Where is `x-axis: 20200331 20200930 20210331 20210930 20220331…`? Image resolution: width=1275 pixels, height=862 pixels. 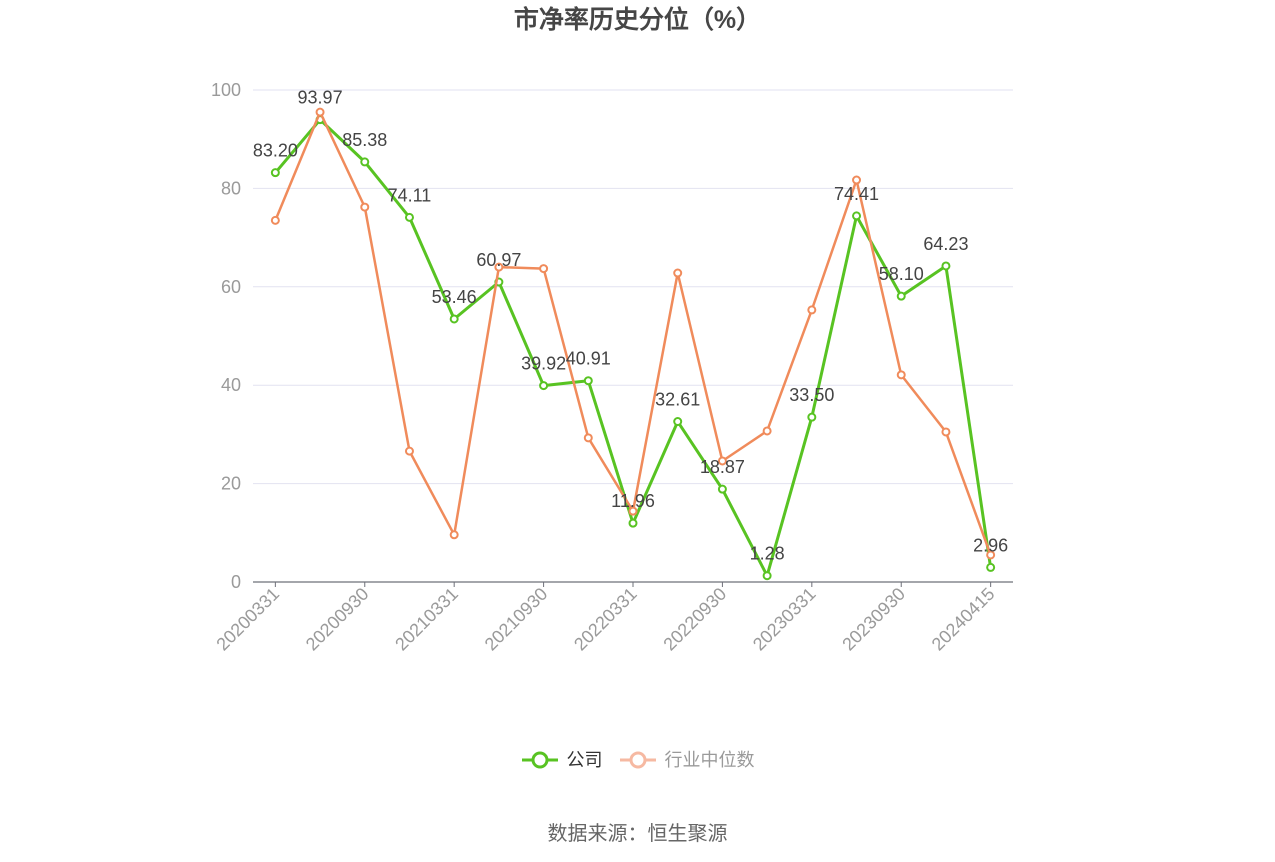
x-axis: 20200331 20200930 20210331 20210930 20220331… is located at coordinates (612, 618).